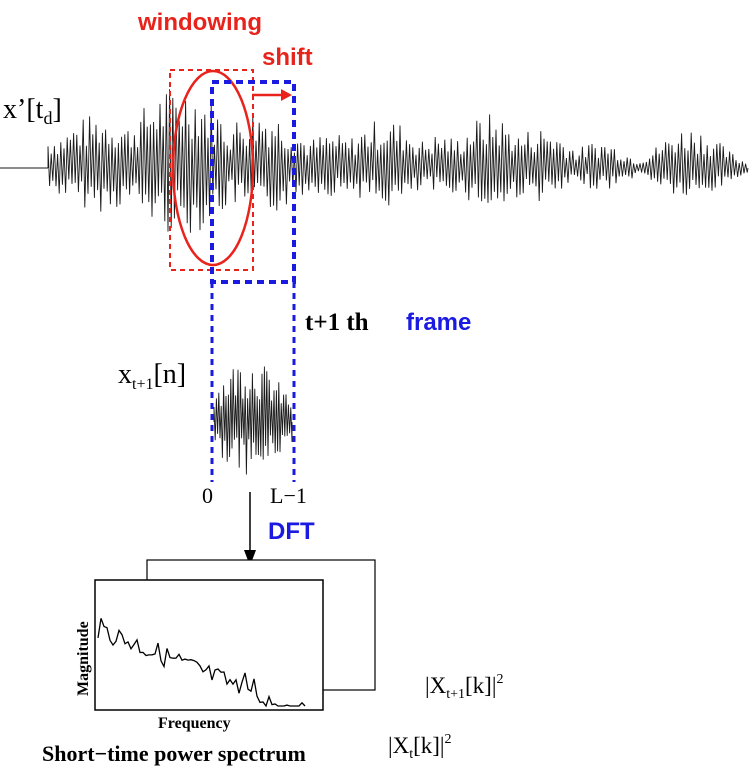  Describe the element at coordinates (174, 753) in the screenshot. I see `spectrum-title: Short−time power spectrum` at that location.